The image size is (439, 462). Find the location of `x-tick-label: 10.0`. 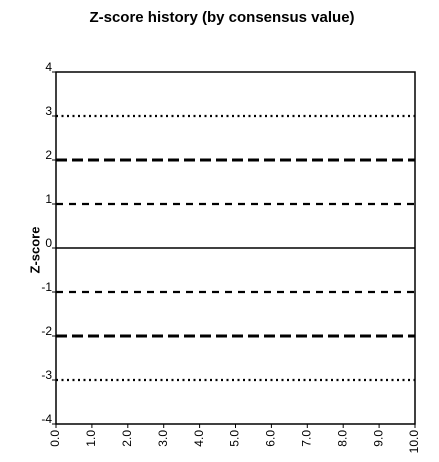

x-tick-label: 10.0 is located at coordinates (414, 442).